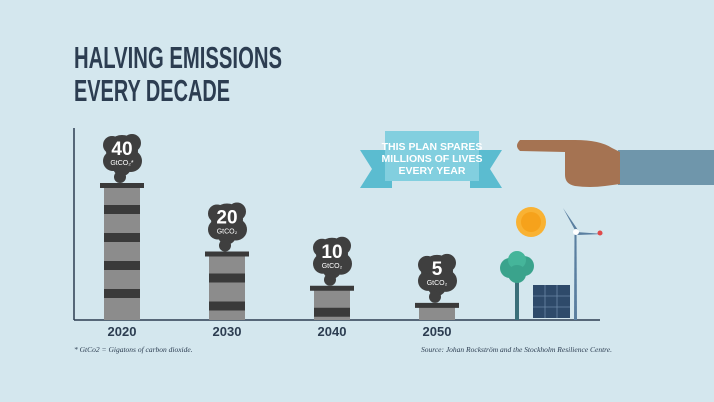 This screenshot has width=714, height=402. Describe the element at coordinates (583, 264) in the screenshot. I see `wind-turbine` at that location.